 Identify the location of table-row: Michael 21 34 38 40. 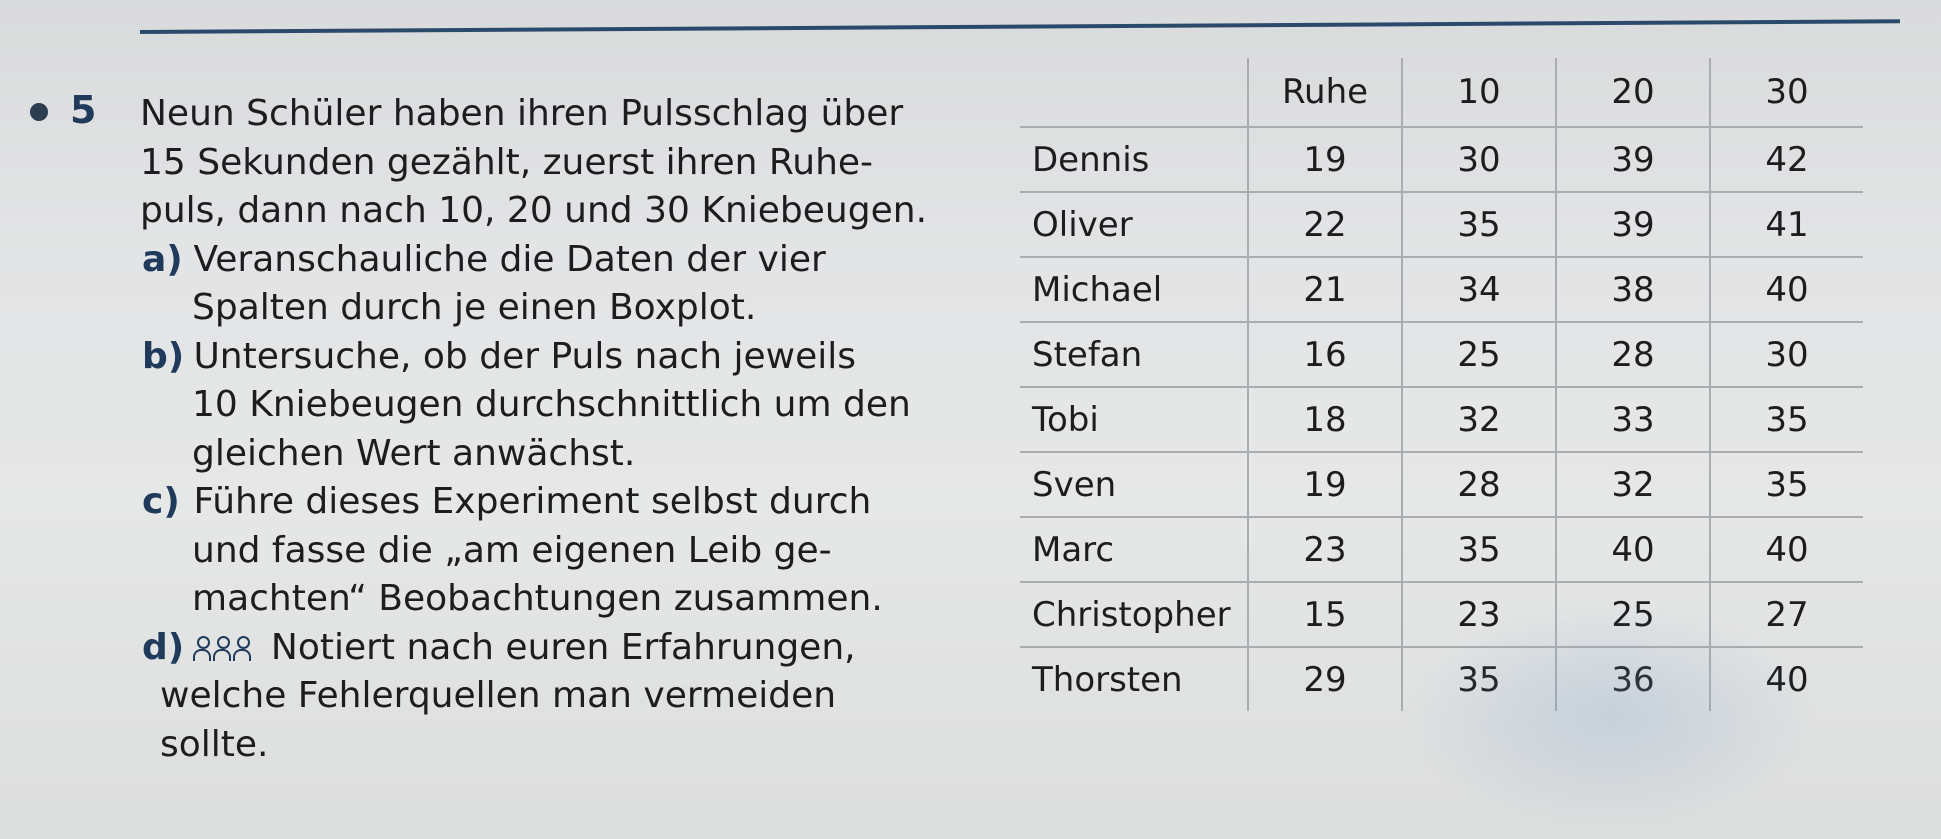
(1441, 290).